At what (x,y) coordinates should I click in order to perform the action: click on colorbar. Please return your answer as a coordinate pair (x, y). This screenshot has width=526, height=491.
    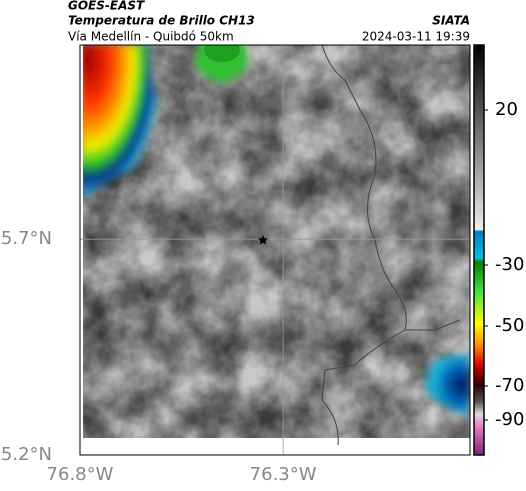
    Looking at the image, I should click on (479, 250).